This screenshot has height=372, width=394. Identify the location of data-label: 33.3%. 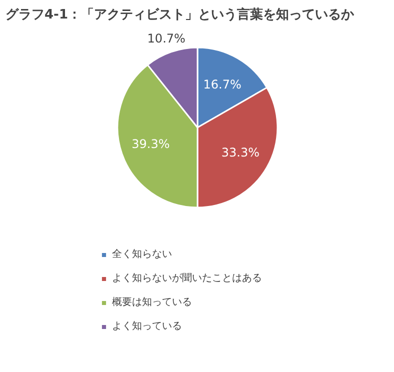
(240, 152).